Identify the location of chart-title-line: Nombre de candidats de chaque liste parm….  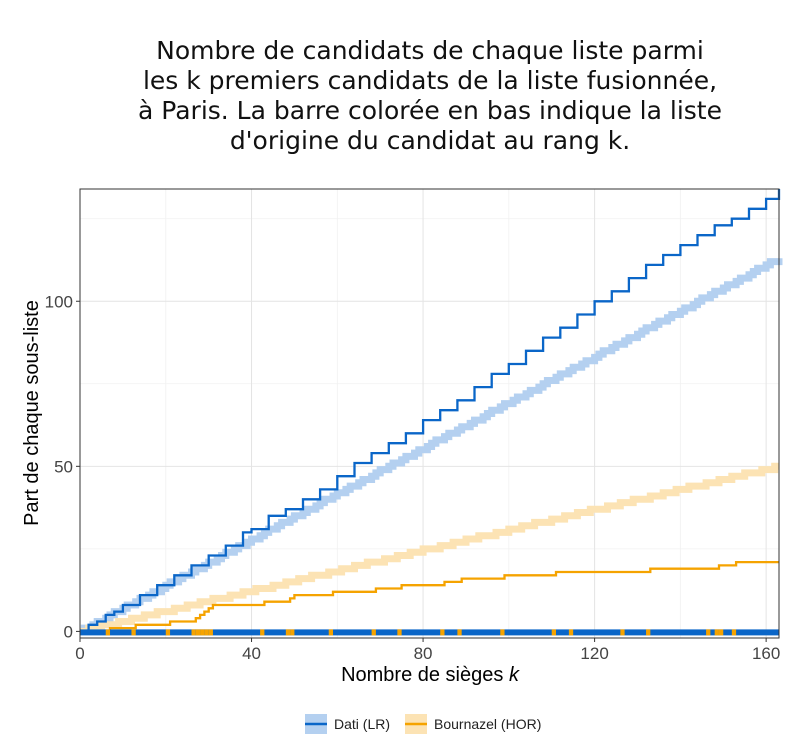
(430, 50).